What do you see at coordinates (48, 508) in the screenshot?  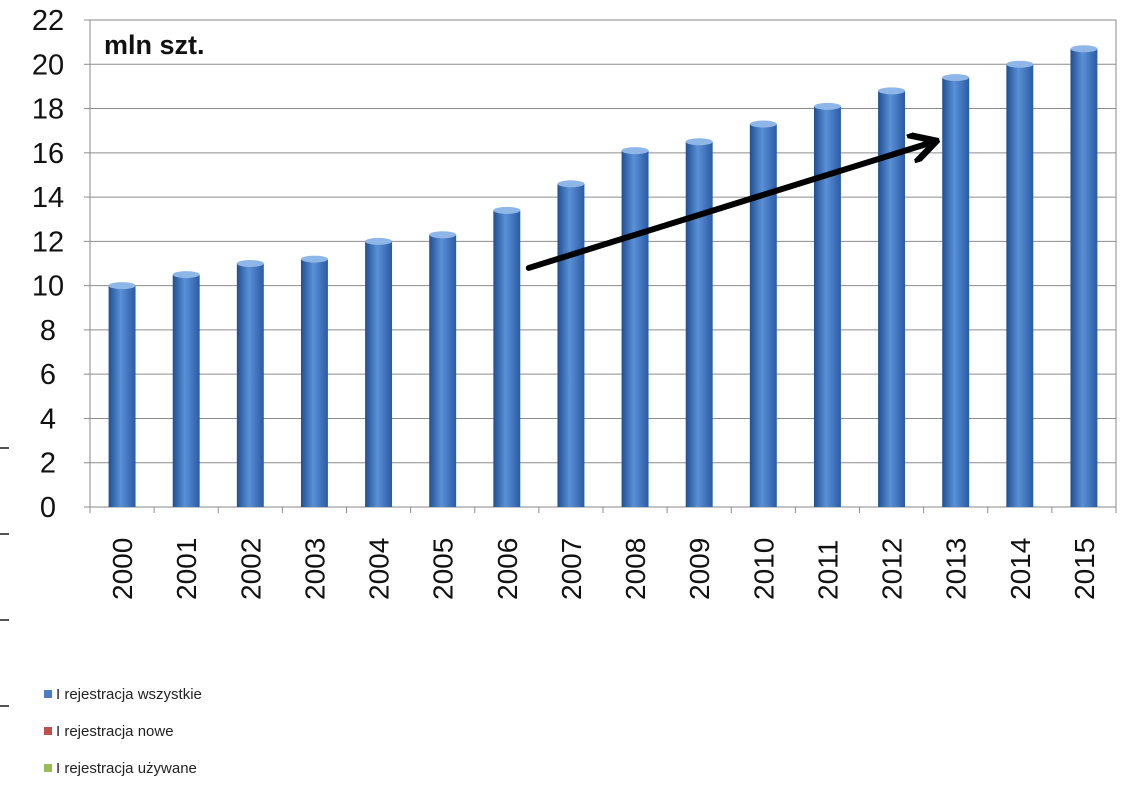 I see `y-tick-label: 0` at bounding box center [48, 508].